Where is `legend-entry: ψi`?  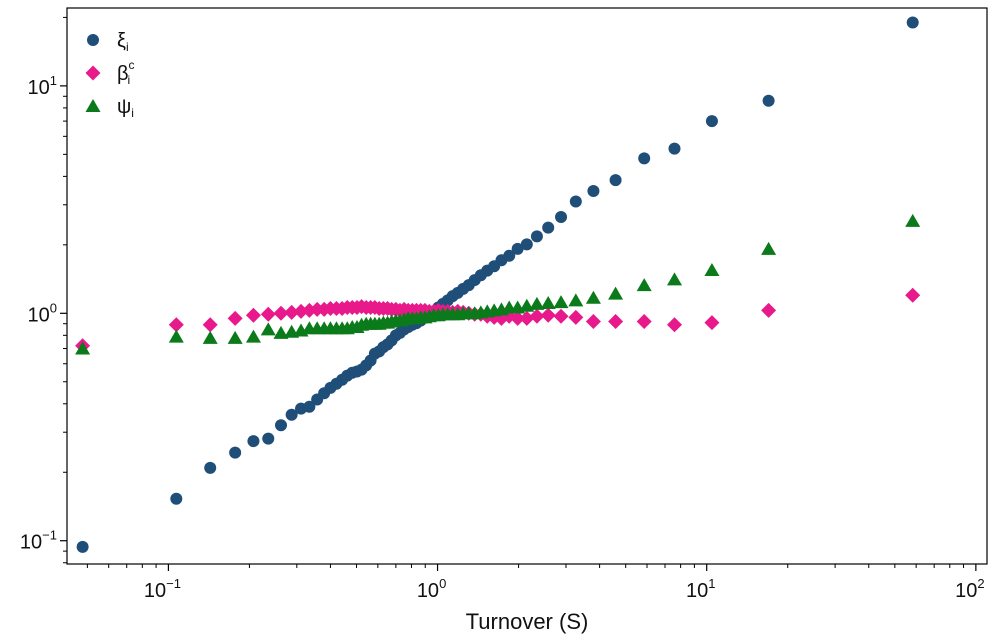
legend-entry: ψi is located at coordinates (109, 108).